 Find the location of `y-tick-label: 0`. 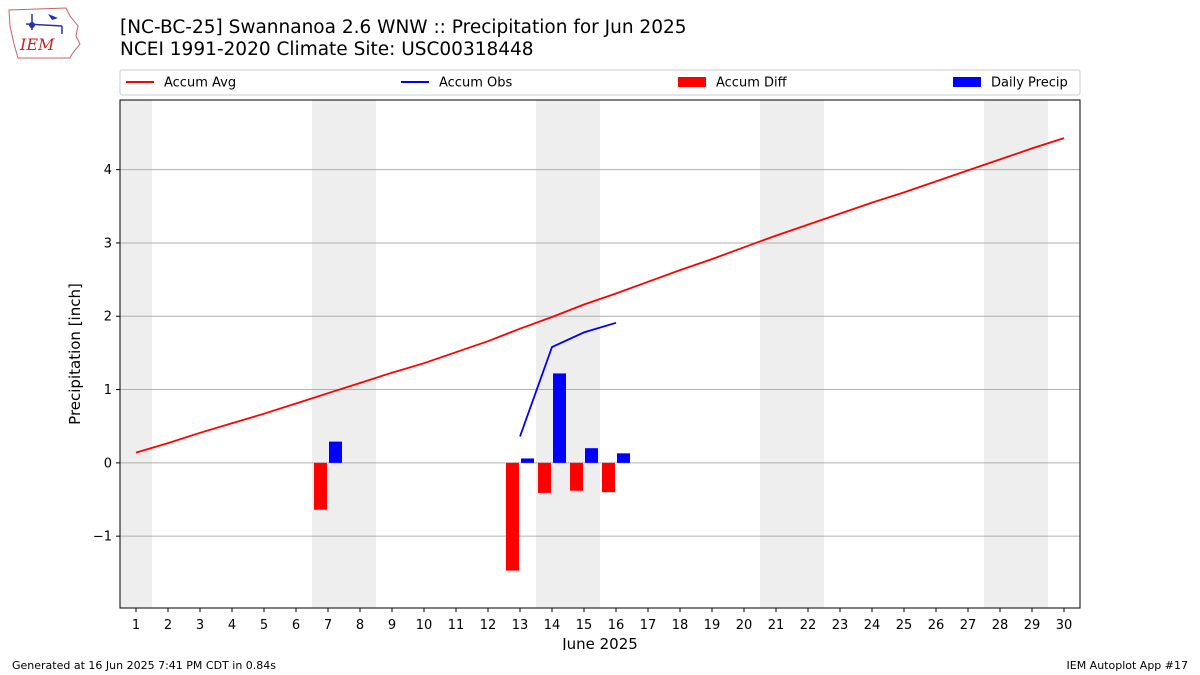

y-tick-label: 0 is located at coordinates (108, 463).